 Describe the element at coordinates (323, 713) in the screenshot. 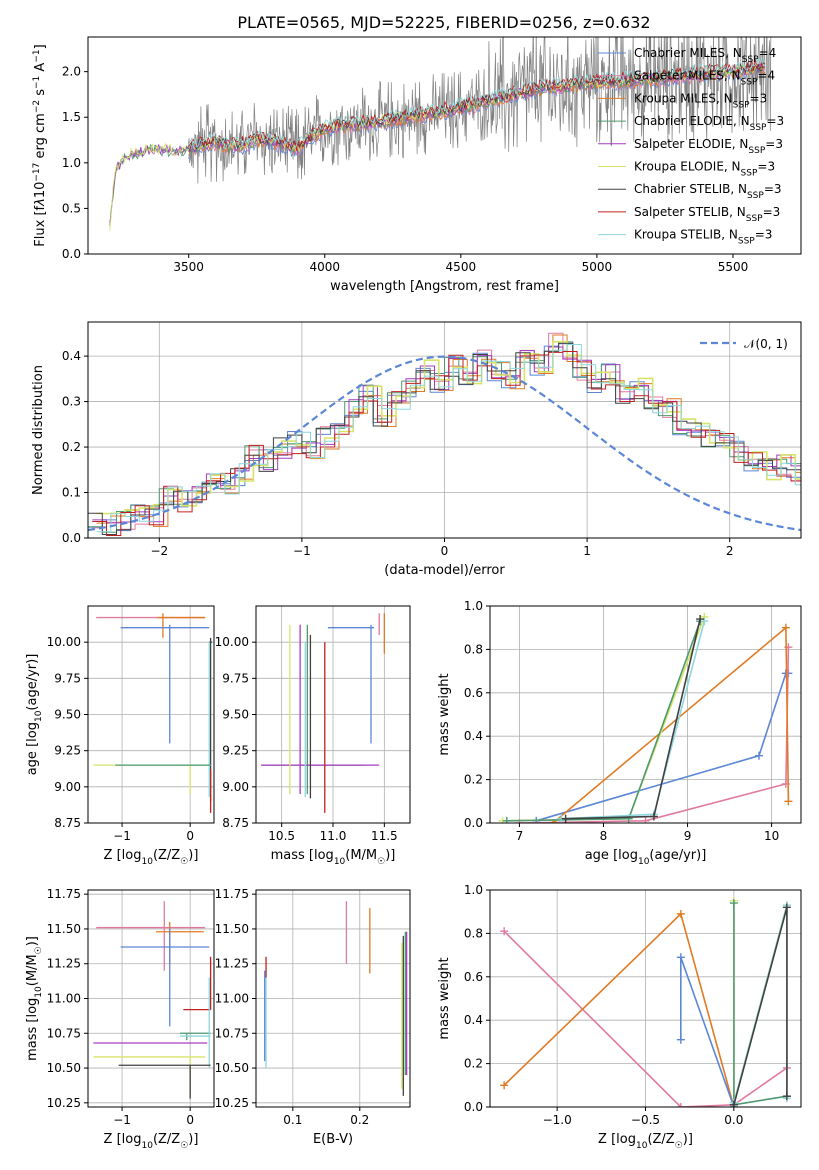

I see `age_vs_mass-plot-area` at that location.